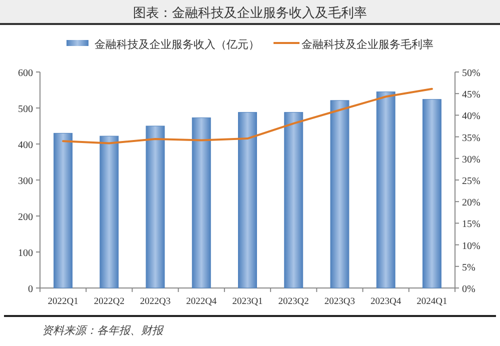 The width and height of the screenshot is (500, 346). What do you see at coordinates (155, 302) in the screenshot?
I see `x-tick-label: 2022Q3` at bounding box center [155, 302].